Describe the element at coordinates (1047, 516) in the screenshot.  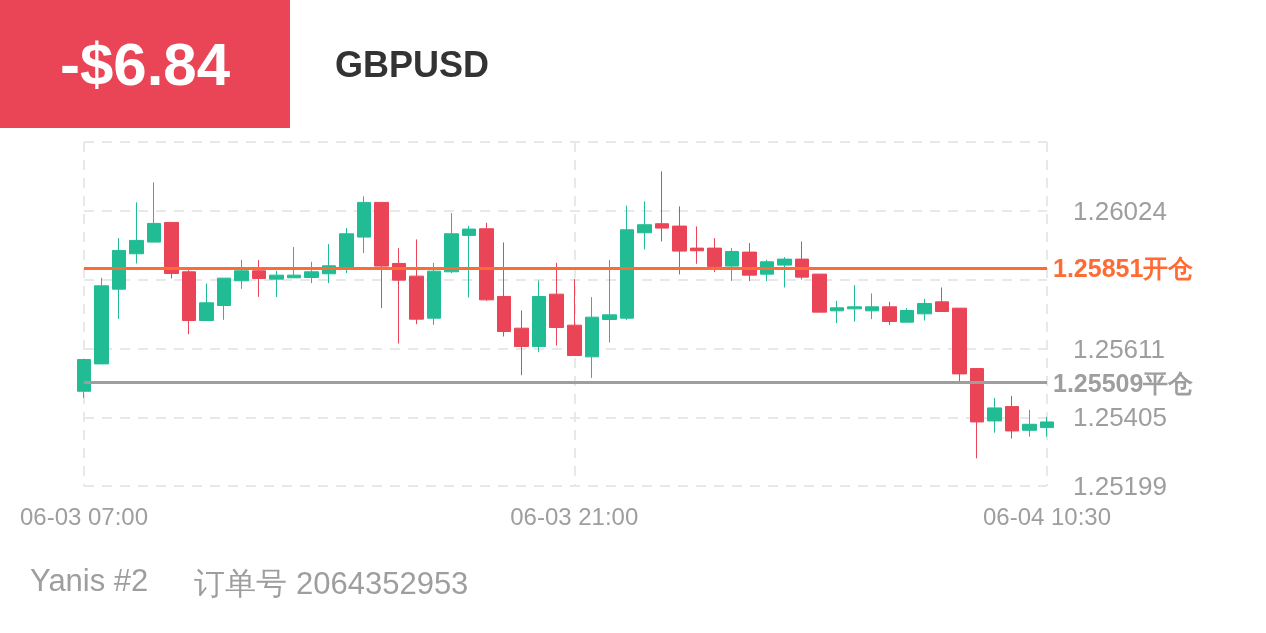
I see `x-tick-label: 06-04 10:30` at that location.